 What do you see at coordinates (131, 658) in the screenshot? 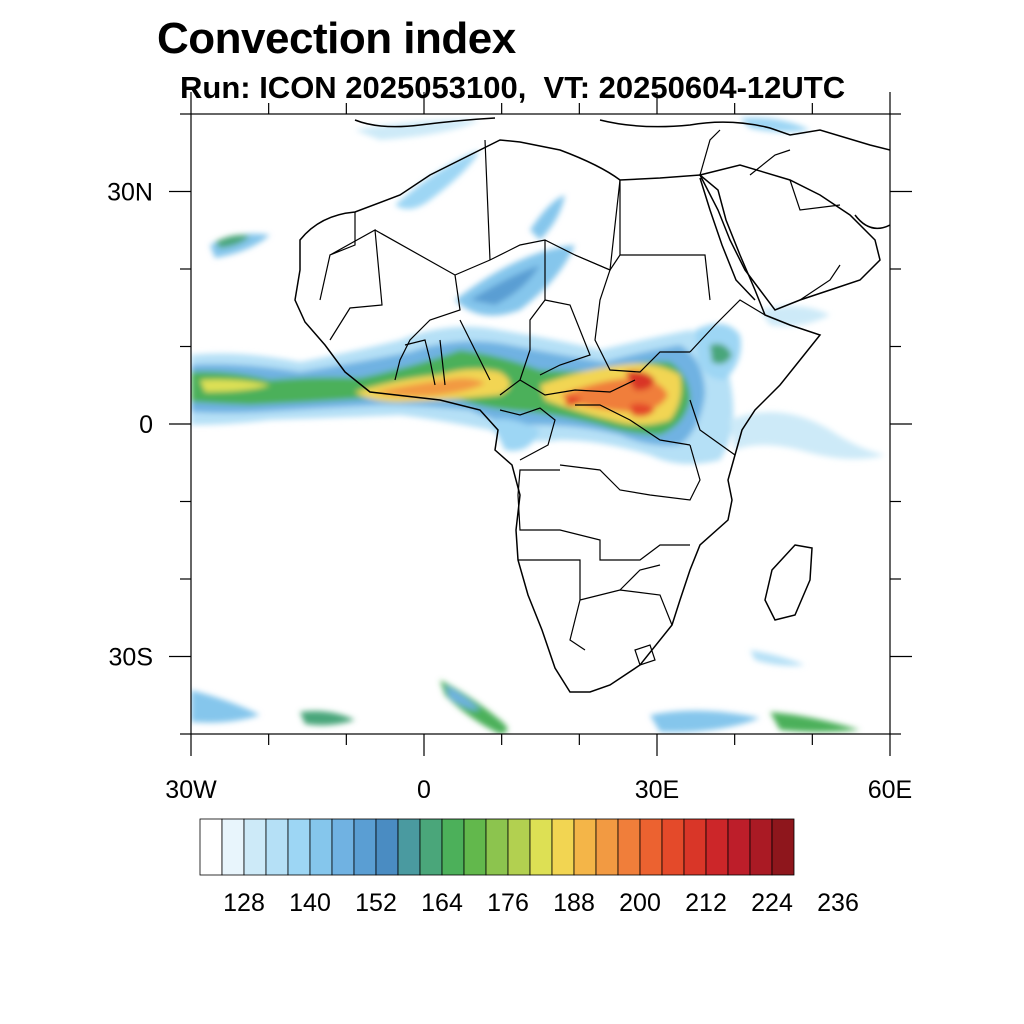
I see `y-tick-label: 30S` at bounding box center [131, 658].